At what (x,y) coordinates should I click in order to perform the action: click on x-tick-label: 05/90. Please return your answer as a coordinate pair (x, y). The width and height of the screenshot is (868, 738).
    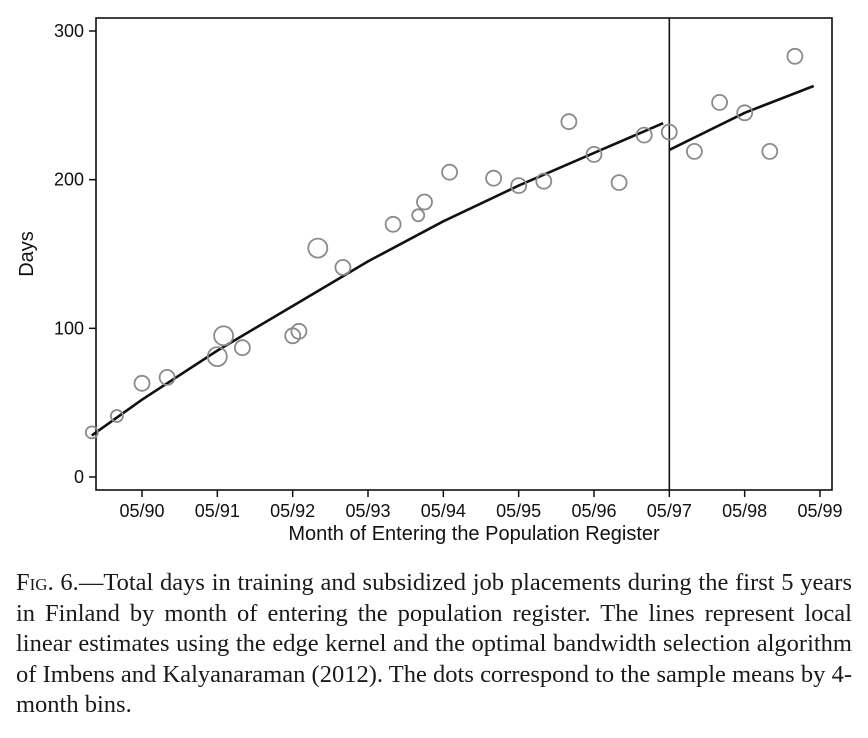
    Looking at the image, I should click on (141, 511).